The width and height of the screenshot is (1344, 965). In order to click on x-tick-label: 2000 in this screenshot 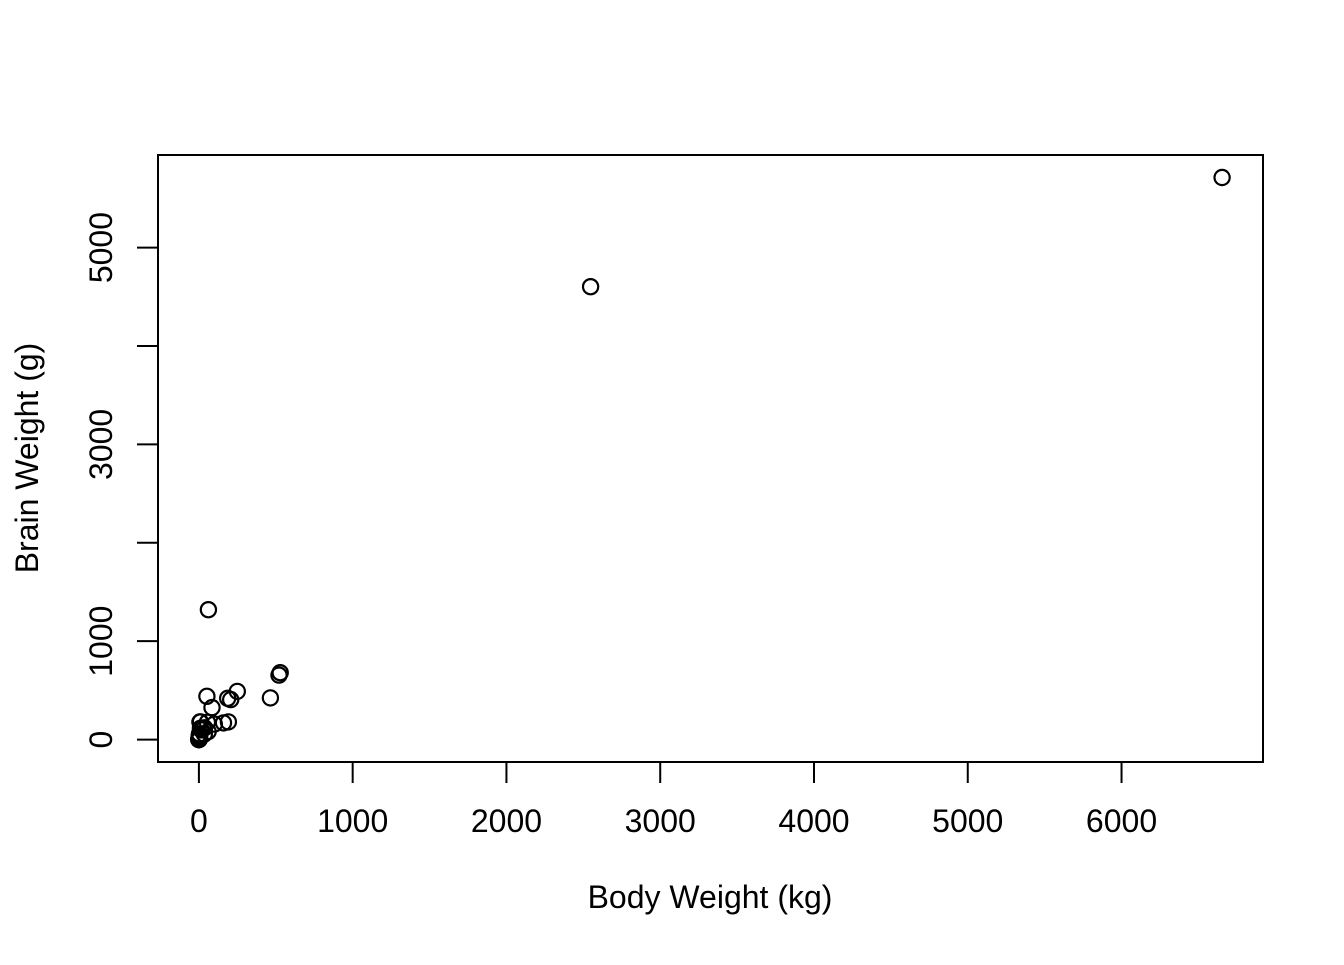, I will do `click(506, 821)`.